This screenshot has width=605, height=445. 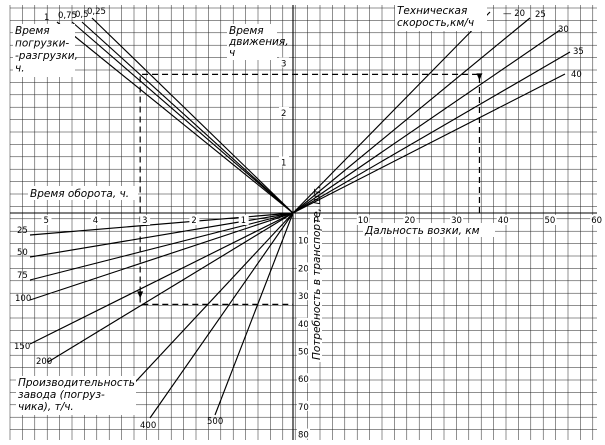 I want to click on turnaround-title-bg, so click(x=83, y=193).